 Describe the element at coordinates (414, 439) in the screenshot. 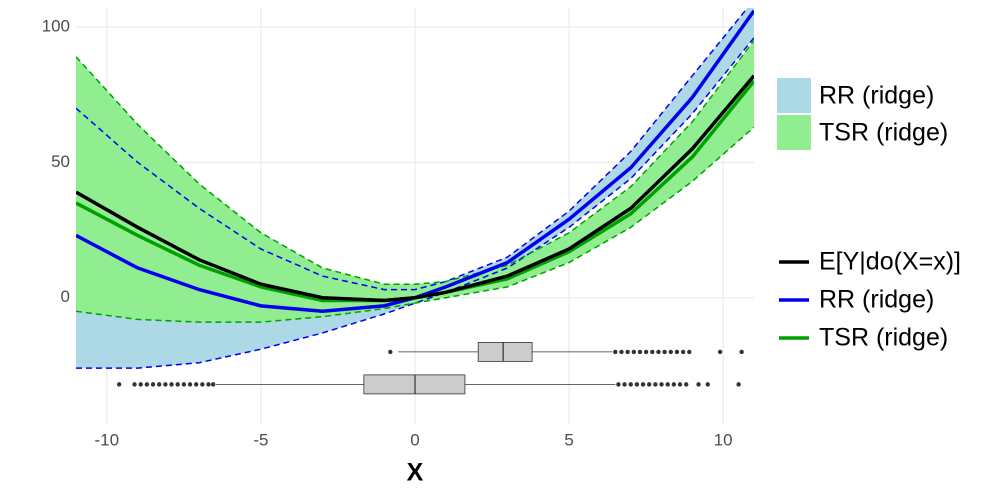

I see `x-tick-label: 0` at that location.